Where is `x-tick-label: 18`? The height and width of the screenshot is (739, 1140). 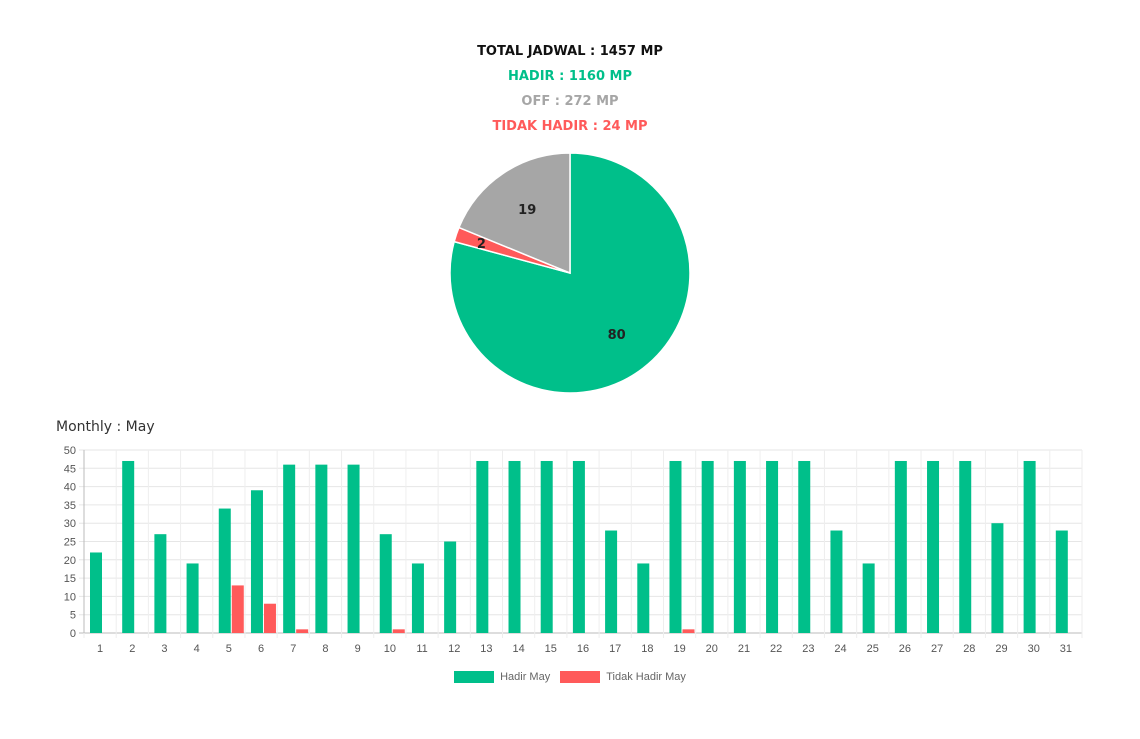
x-tick-label: 18 is located at coordinates (647, 649).